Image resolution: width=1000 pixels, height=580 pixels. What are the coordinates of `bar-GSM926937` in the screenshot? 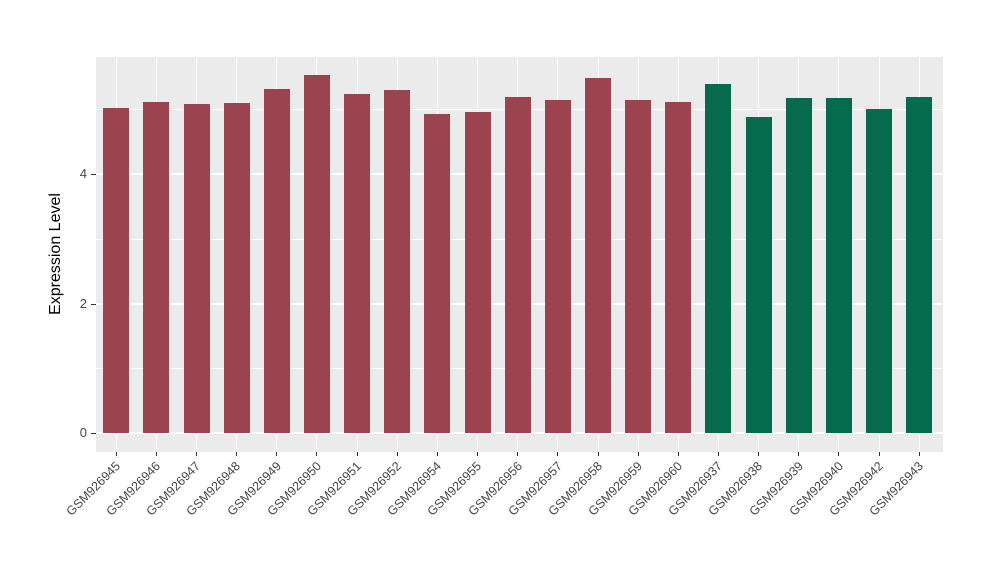 It's located at (718, 258).